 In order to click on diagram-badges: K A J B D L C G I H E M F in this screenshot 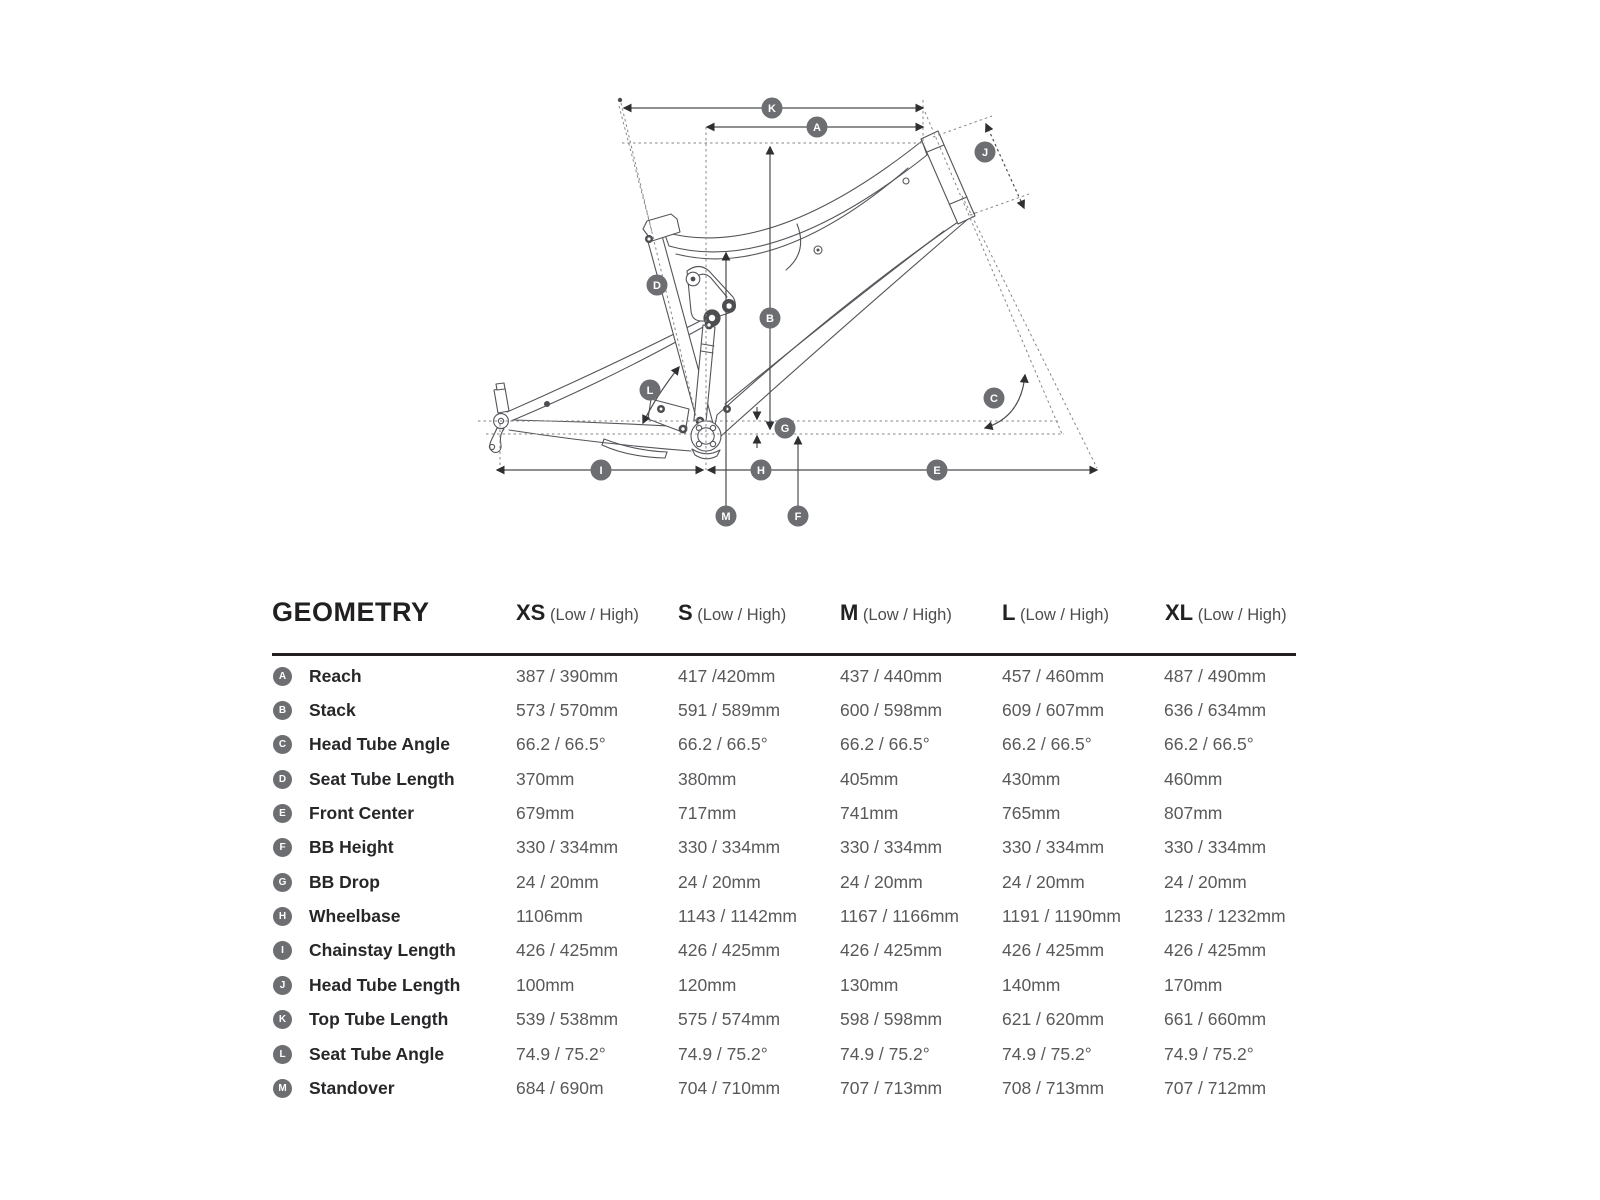, I will do `click(797, 312)`.